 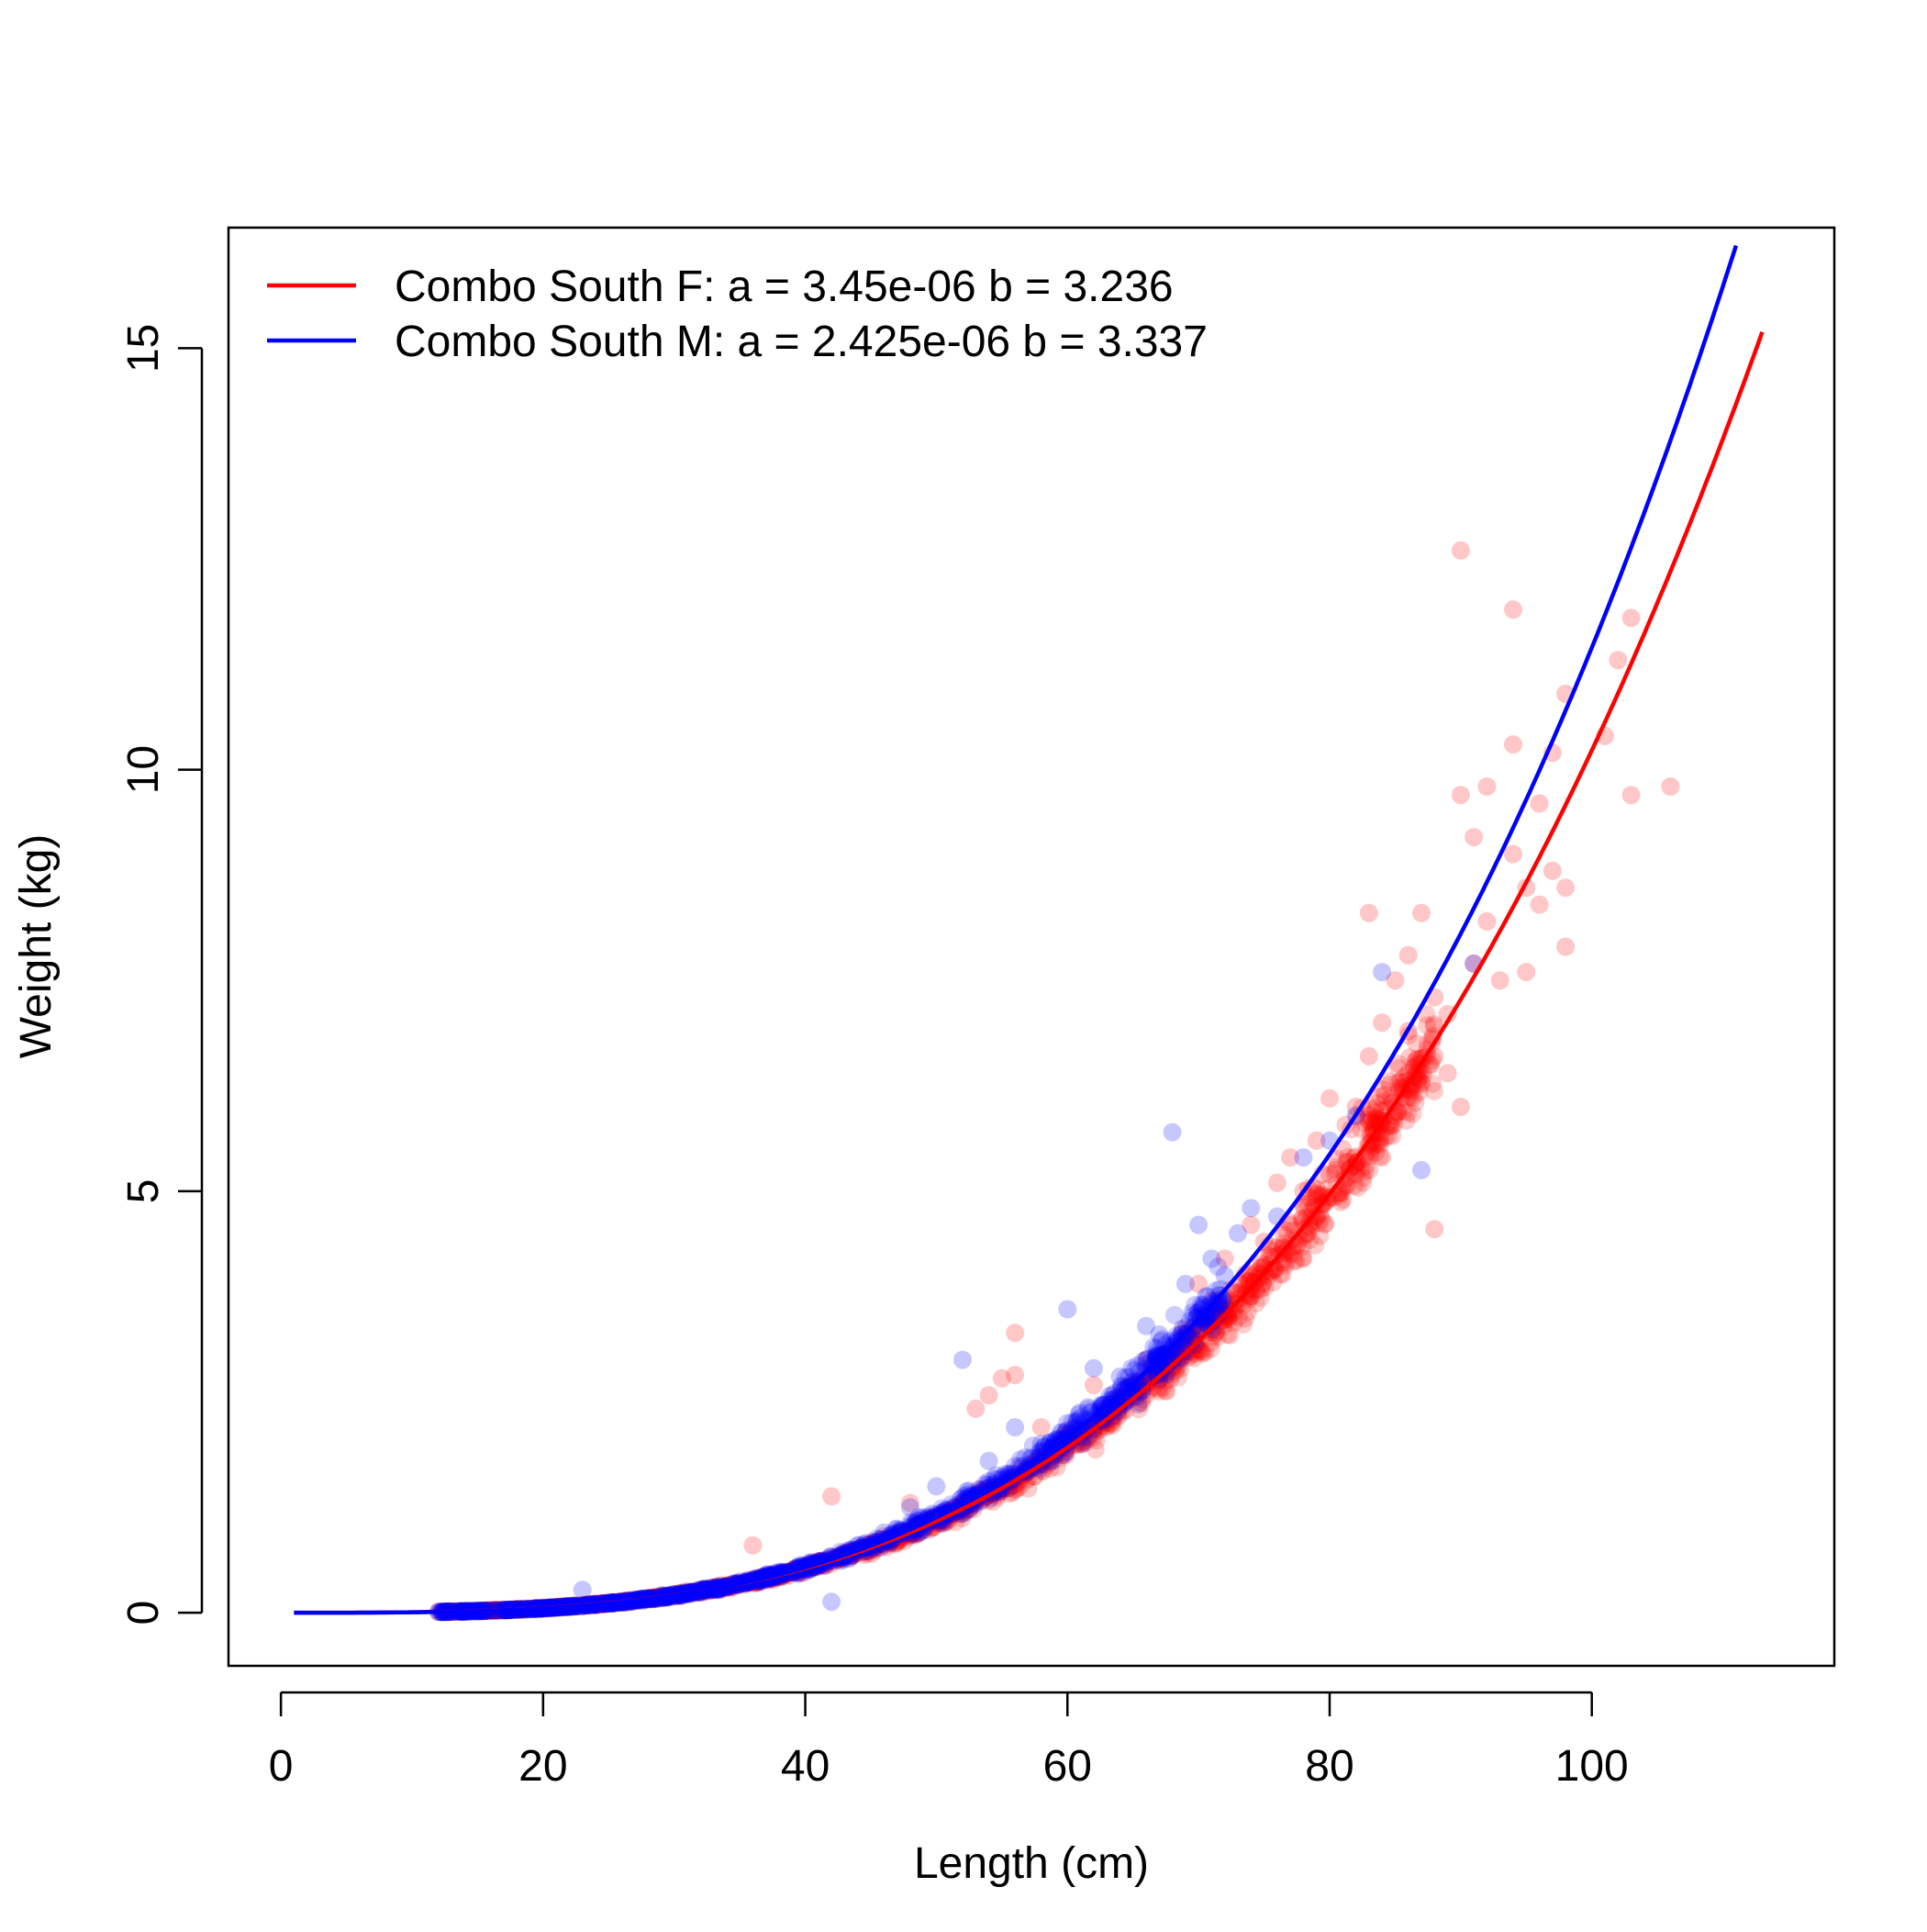 I want to click on x-tick-label: 80, so click(x=1329, y=1766).